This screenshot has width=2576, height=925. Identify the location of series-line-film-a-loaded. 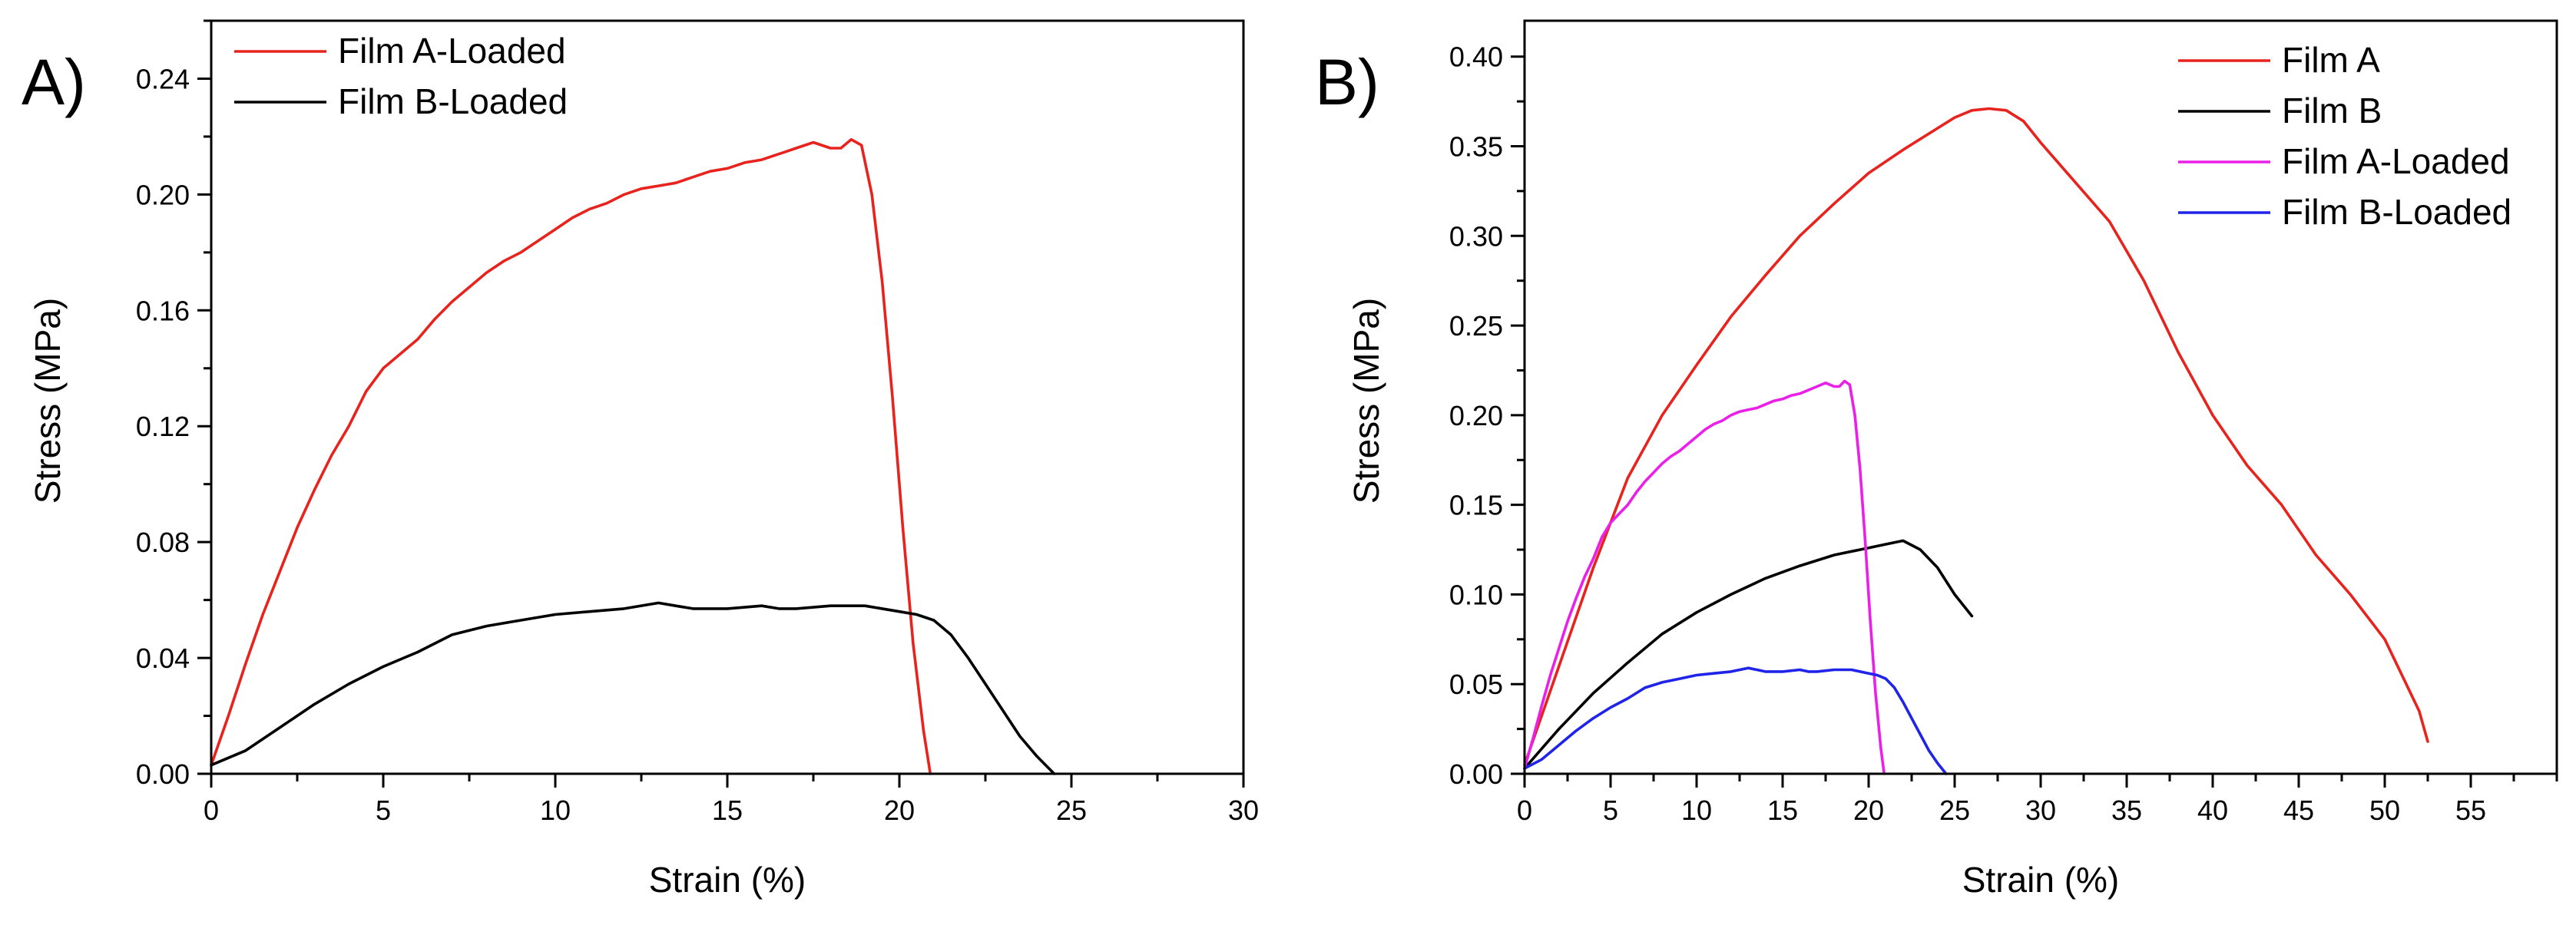
(1705, 577).